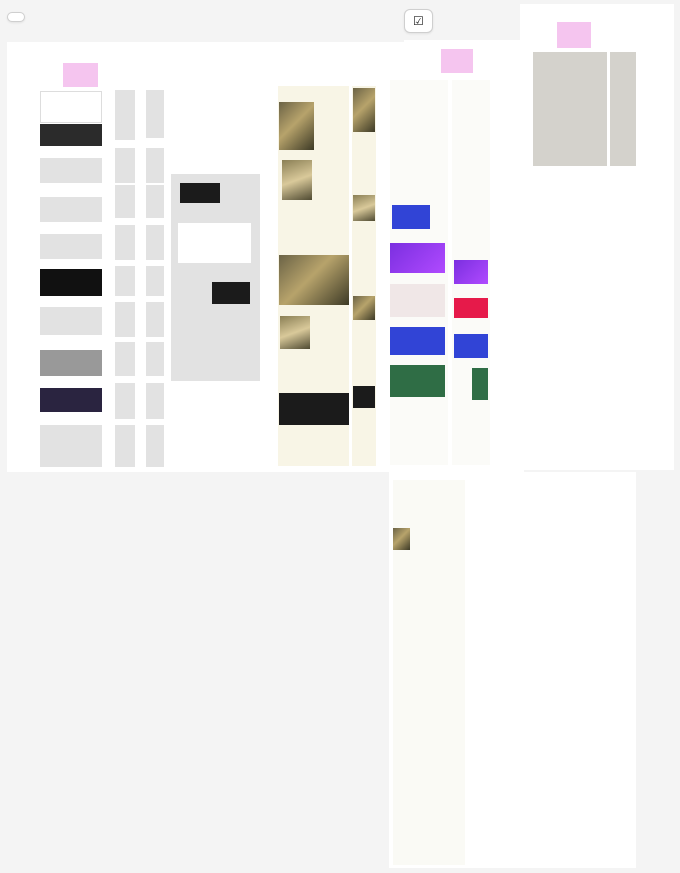 The height and width of the screenshot is (873, 680). Describe the element at coordinates (231, 293) in the screenshot. I see `laptop-image` at that location.